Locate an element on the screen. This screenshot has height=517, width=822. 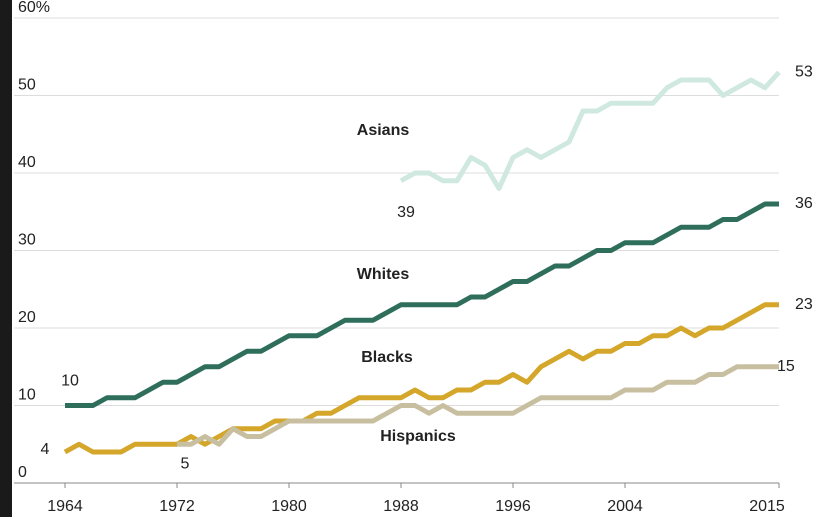
start-label: 4 is located at coordinates (45, 449).